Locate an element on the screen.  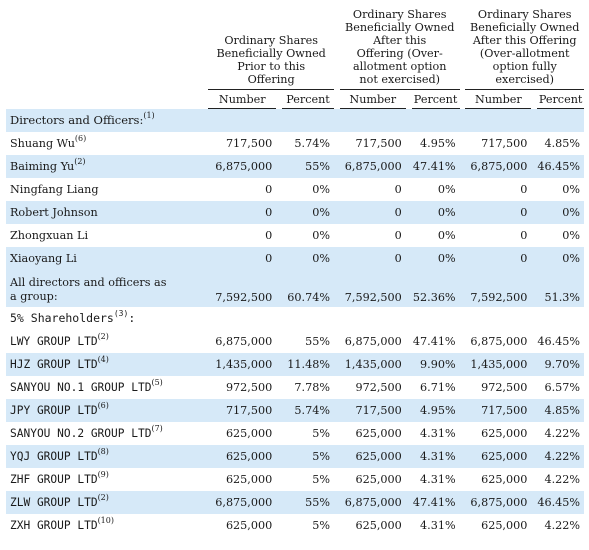
row-name: ZXH GROUP LTD(10) is located at coordinates (62, 524).